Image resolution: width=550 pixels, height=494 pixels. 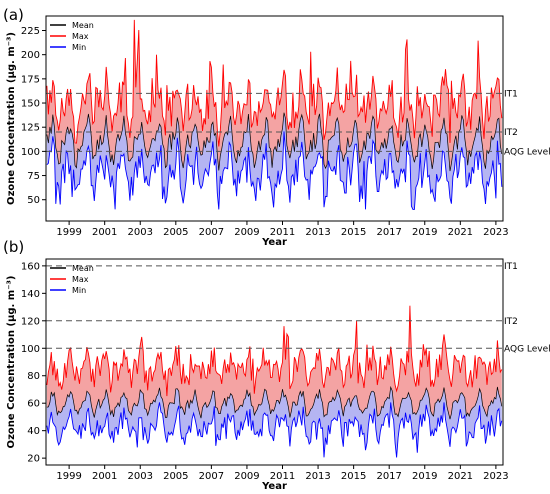 What do you see at coordinates (33, 404) in the screenshot?
I see `y-tick-label: 60` at bounding box center [33, 404].